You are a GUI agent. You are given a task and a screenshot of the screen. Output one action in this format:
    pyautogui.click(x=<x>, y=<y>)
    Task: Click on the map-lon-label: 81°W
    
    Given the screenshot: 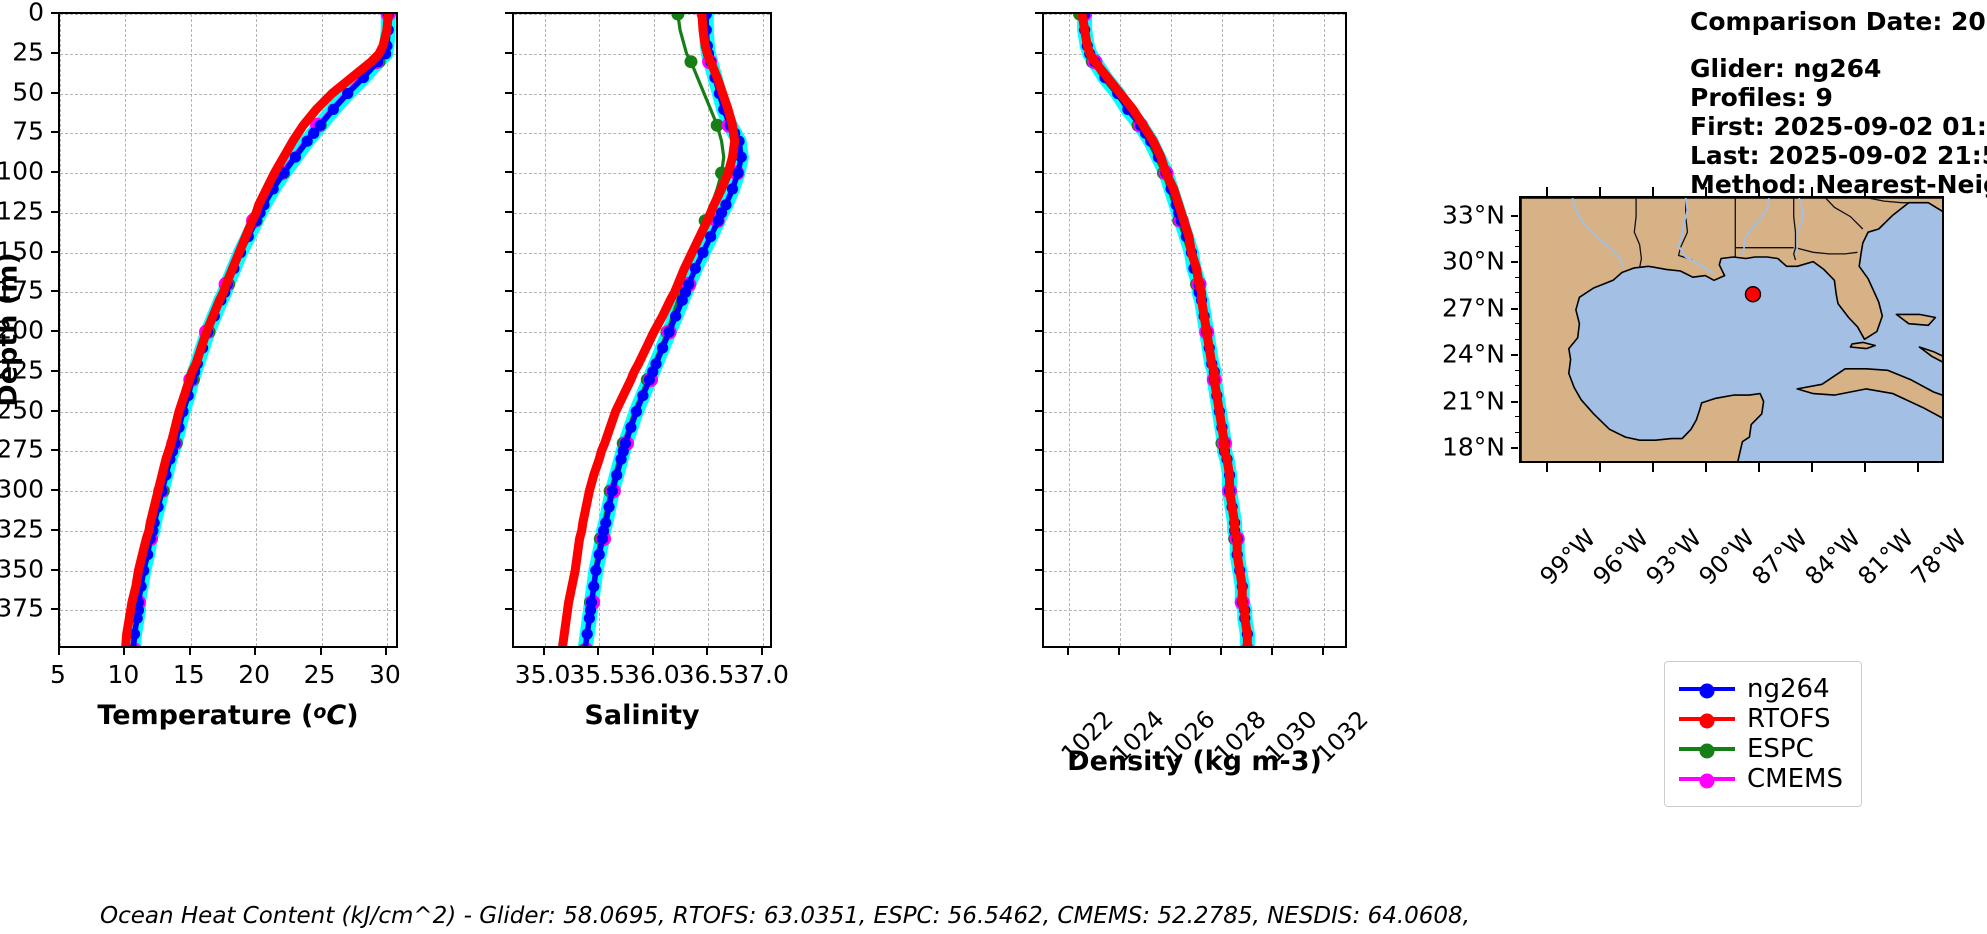 What is the action you would take?
    pyautogui.click(x=1886, y=557)
    